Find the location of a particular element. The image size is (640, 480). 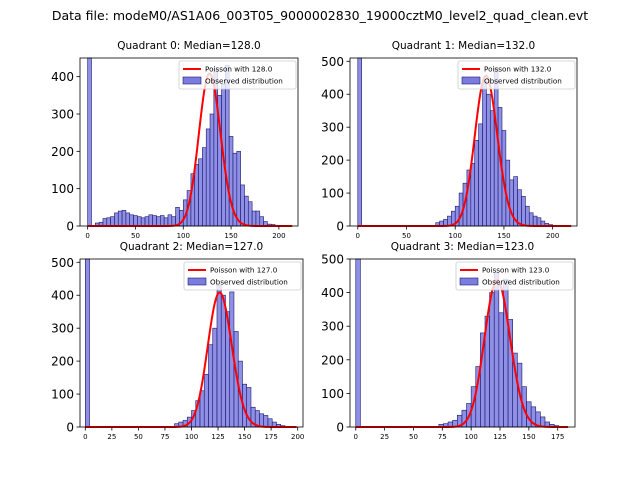

x-tick-label: 50 is located at coordinates (413, 437).